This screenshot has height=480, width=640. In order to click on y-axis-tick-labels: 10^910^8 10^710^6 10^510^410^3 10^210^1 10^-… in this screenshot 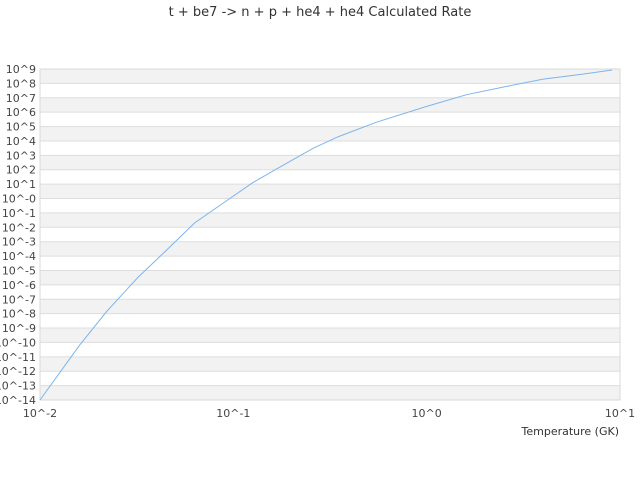, I will do `click(18, 235)`.